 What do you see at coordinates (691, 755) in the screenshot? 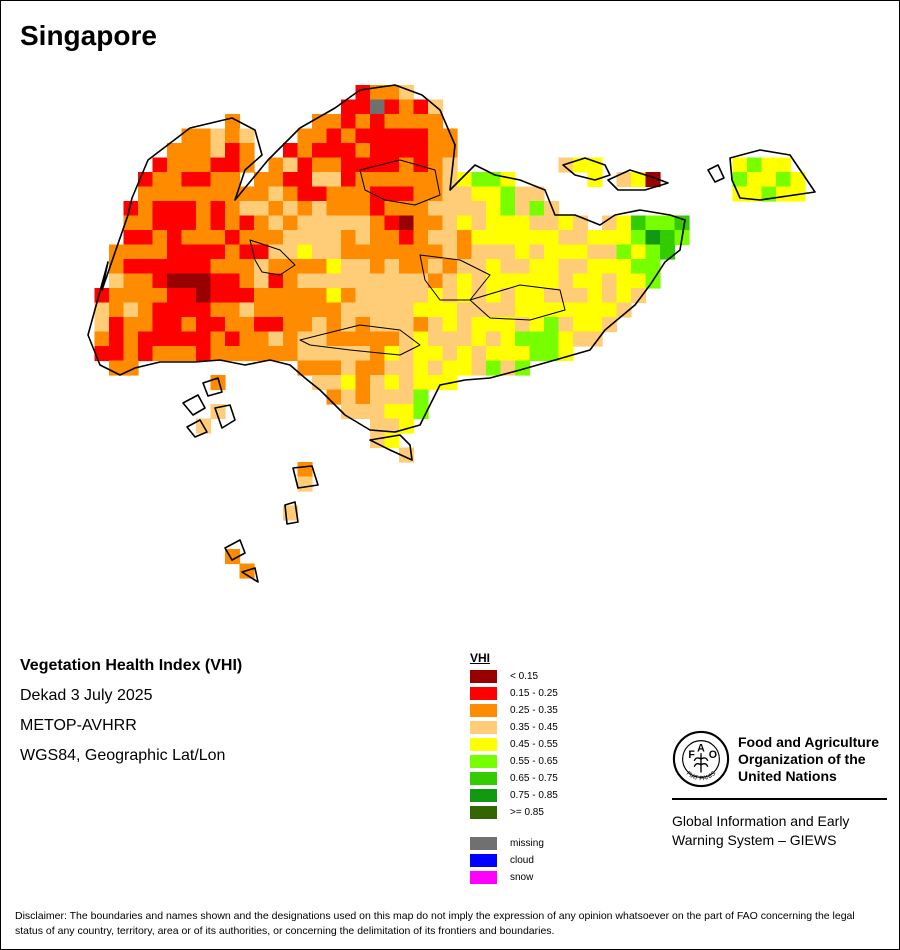
I see `svg-text: F` at bounding box center [691, 755].